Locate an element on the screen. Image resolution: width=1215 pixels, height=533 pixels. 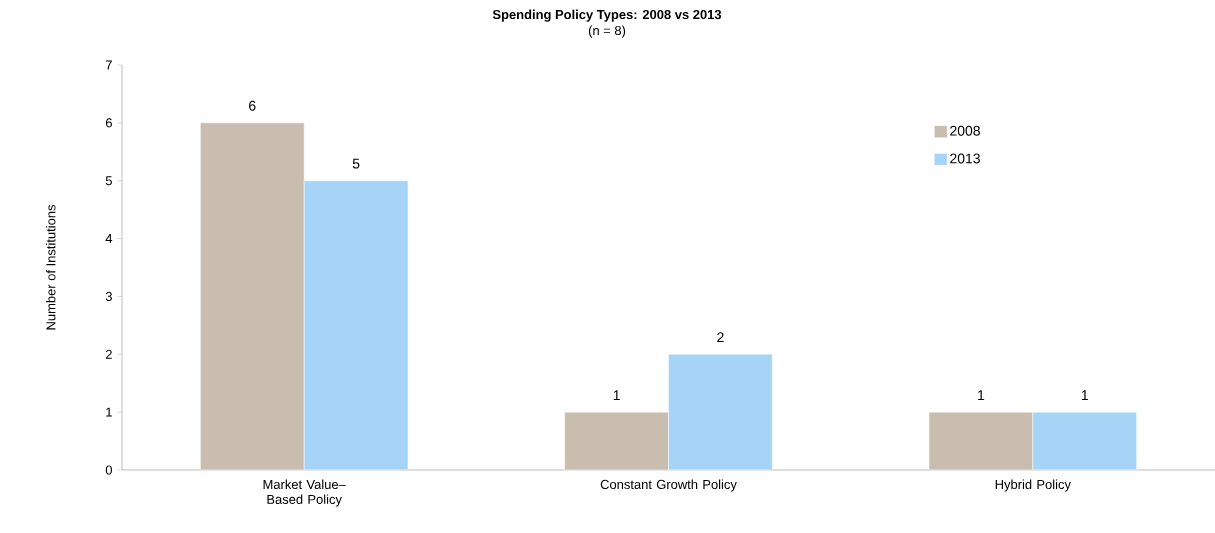
y-tick-label: 0 is located at coordinates (108, 470).